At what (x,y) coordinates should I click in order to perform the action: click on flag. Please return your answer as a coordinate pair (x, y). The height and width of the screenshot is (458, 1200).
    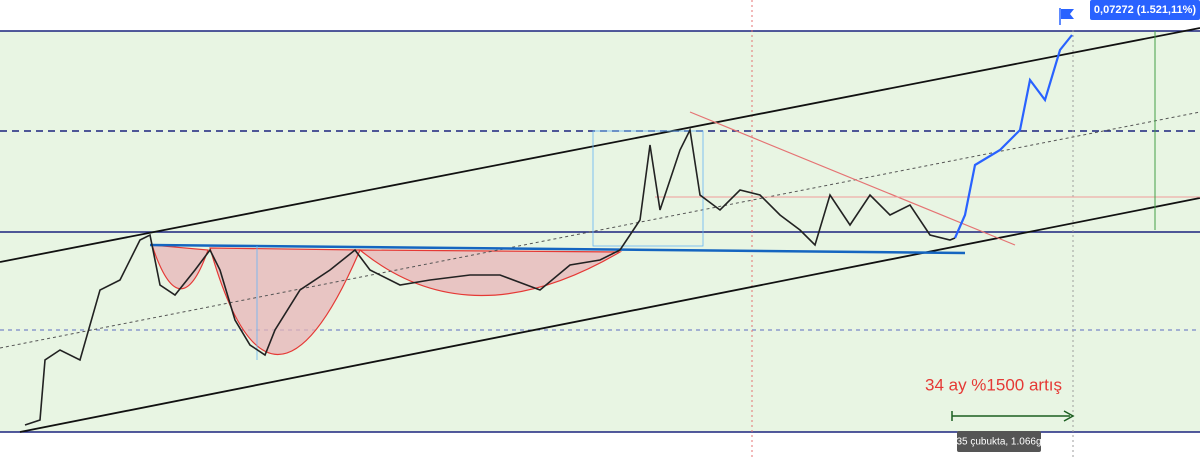
    Looking at the image, I should click on (1067, 14).